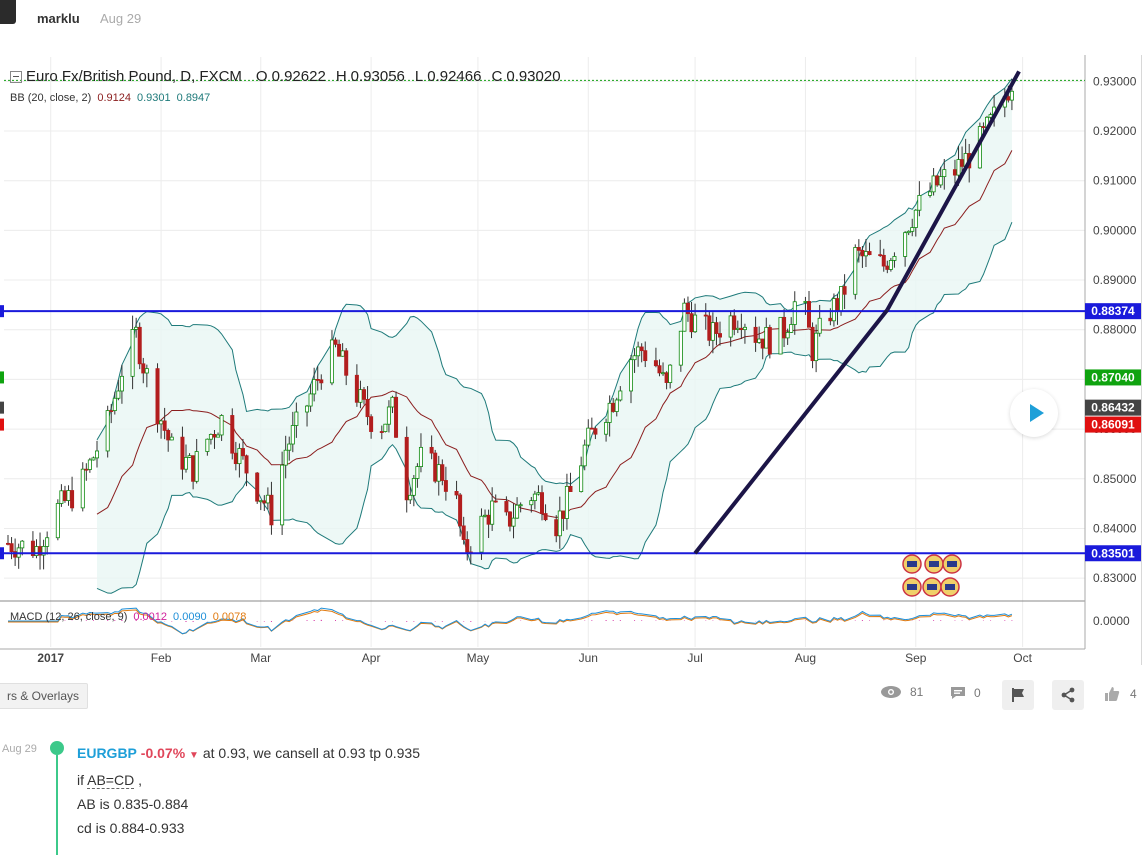 This screenshot has height=855, width=1142. I want to click on price-badge-label: 0.87040, so click(1113, 377).